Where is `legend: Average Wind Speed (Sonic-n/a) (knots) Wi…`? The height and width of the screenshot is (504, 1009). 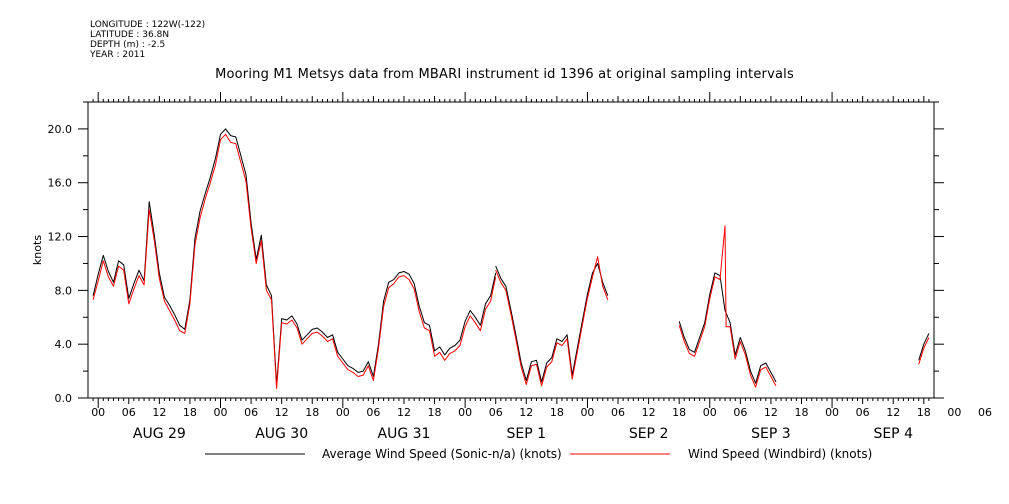
legend: Average Wind Speed (Sonic-n/a) (knots) Wi… is located at coordinates (538, 454).